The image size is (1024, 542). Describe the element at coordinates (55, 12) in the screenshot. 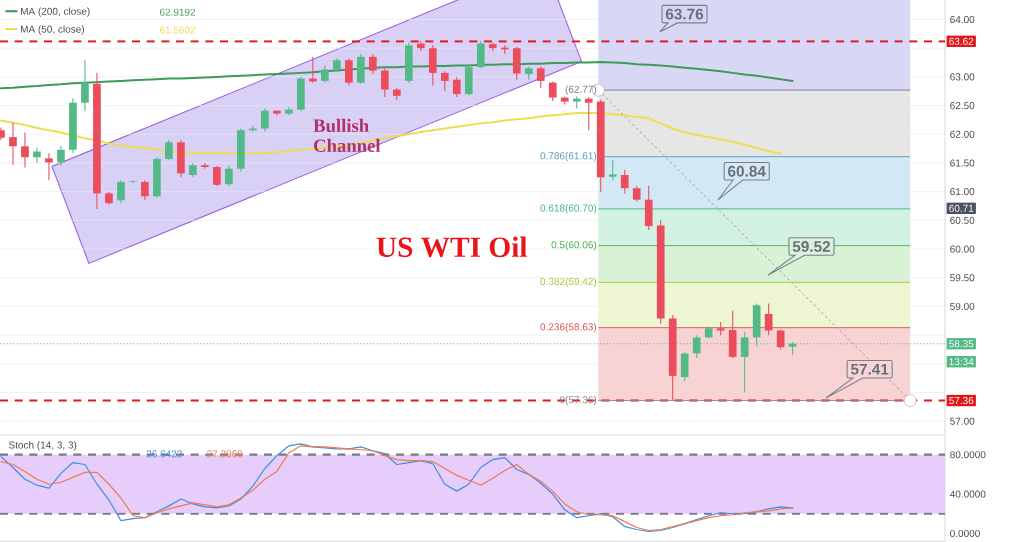

I see `legend-label: MA (200, close)` at that location.